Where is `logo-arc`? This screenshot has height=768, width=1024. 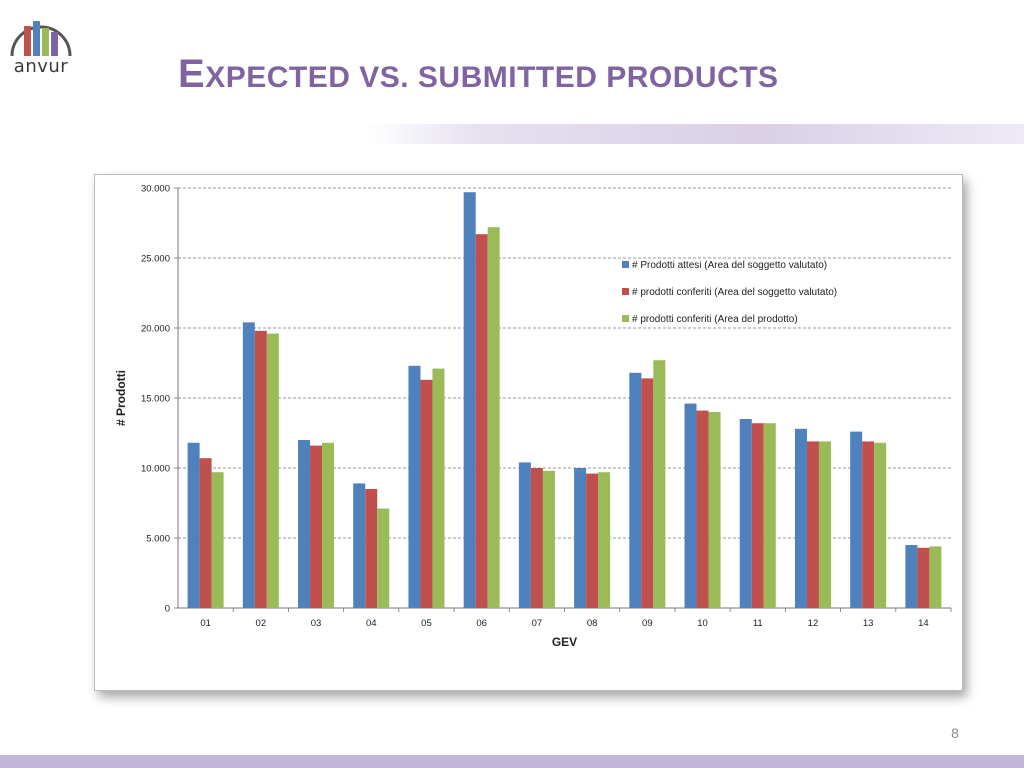
logo-arc is located at coordinates (41, 41).